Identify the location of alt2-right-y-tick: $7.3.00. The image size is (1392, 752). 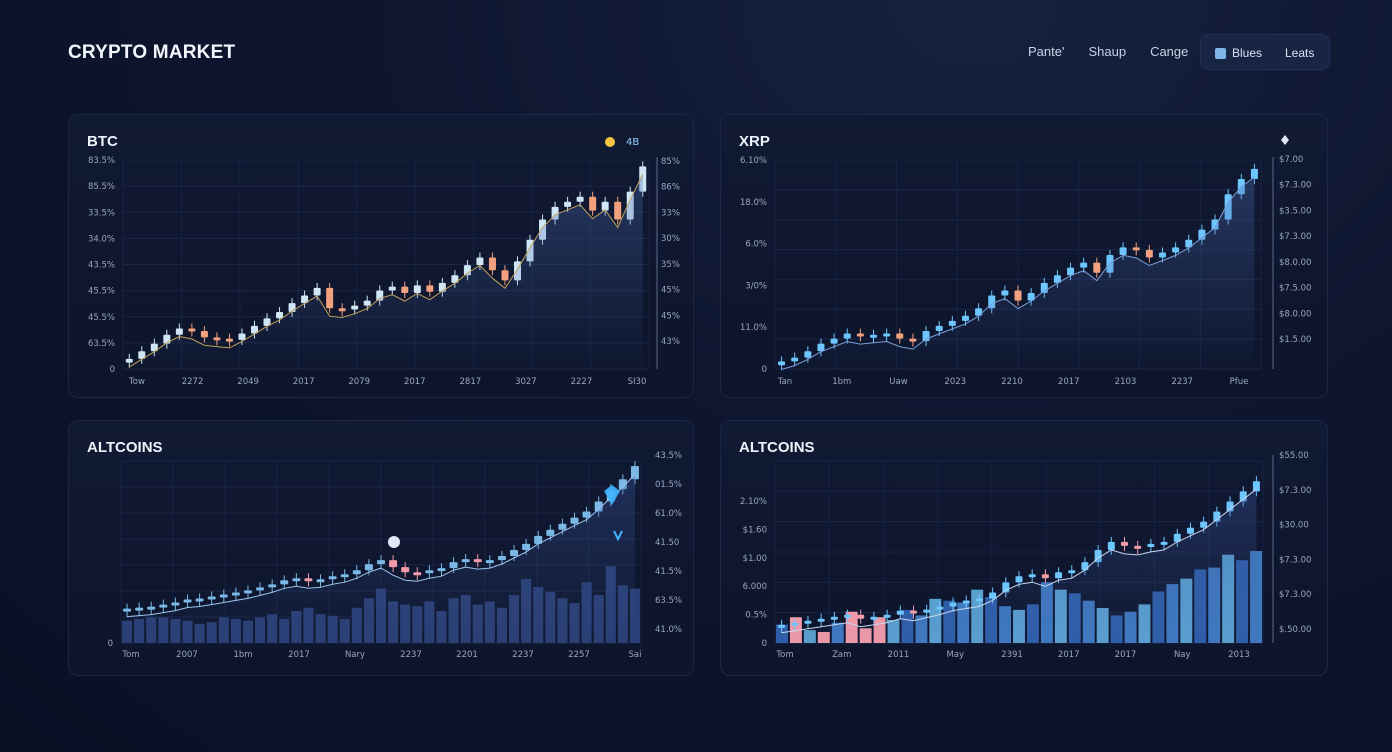
(1295, 560).